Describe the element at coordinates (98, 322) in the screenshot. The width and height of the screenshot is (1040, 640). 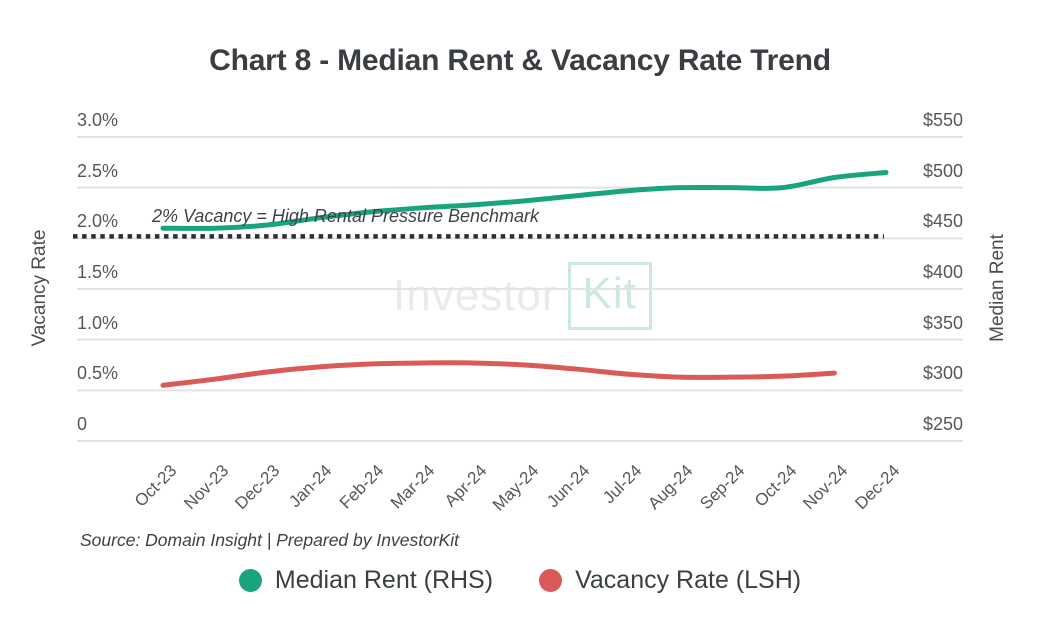
I see `left-axis-tick: 1.0%` at that location.